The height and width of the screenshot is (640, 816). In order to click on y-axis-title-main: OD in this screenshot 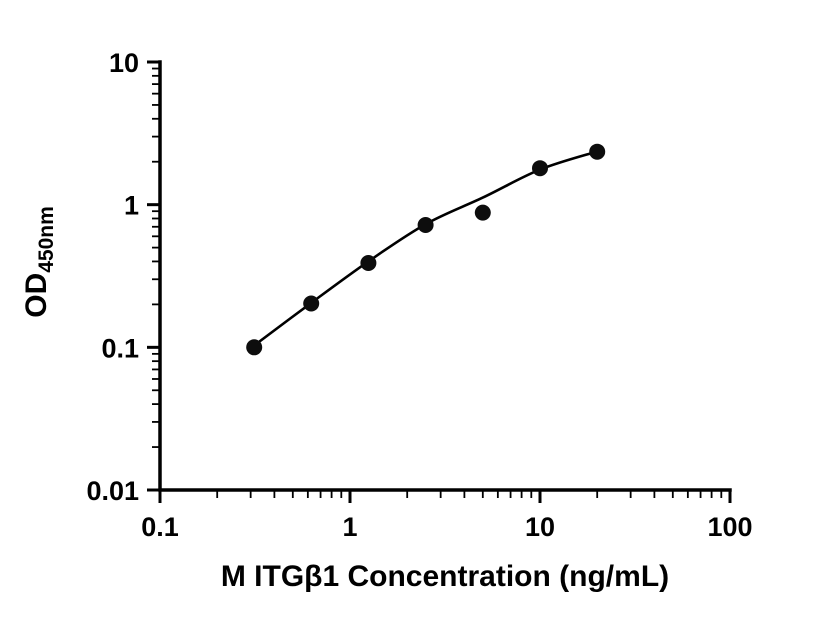, I will do `click(36, 295)`.